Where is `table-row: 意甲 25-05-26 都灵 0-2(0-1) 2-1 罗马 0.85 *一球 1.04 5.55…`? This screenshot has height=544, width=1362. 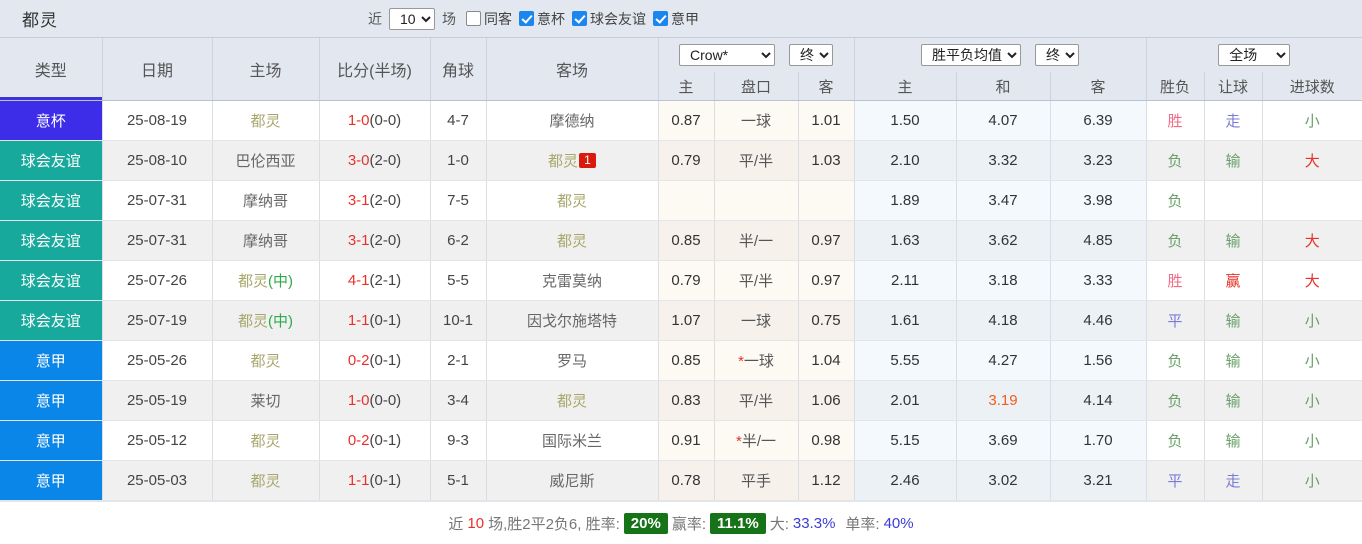 table-row: 意甲 25-05-26 都灵 0-2(0-1) 2-1 罗马 0.85 *一球 1.04 5.55… is located at coordinates (681, 360).